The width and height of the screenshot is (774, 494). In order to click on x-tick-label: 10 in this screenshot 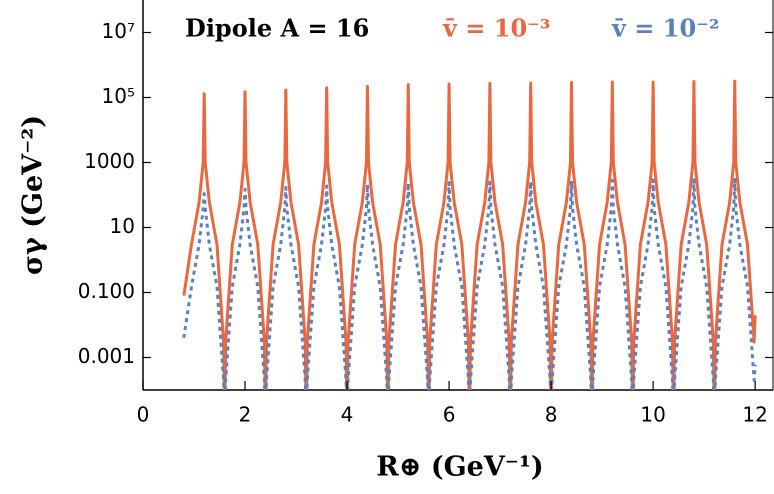, I will do `click(652, 415)`.